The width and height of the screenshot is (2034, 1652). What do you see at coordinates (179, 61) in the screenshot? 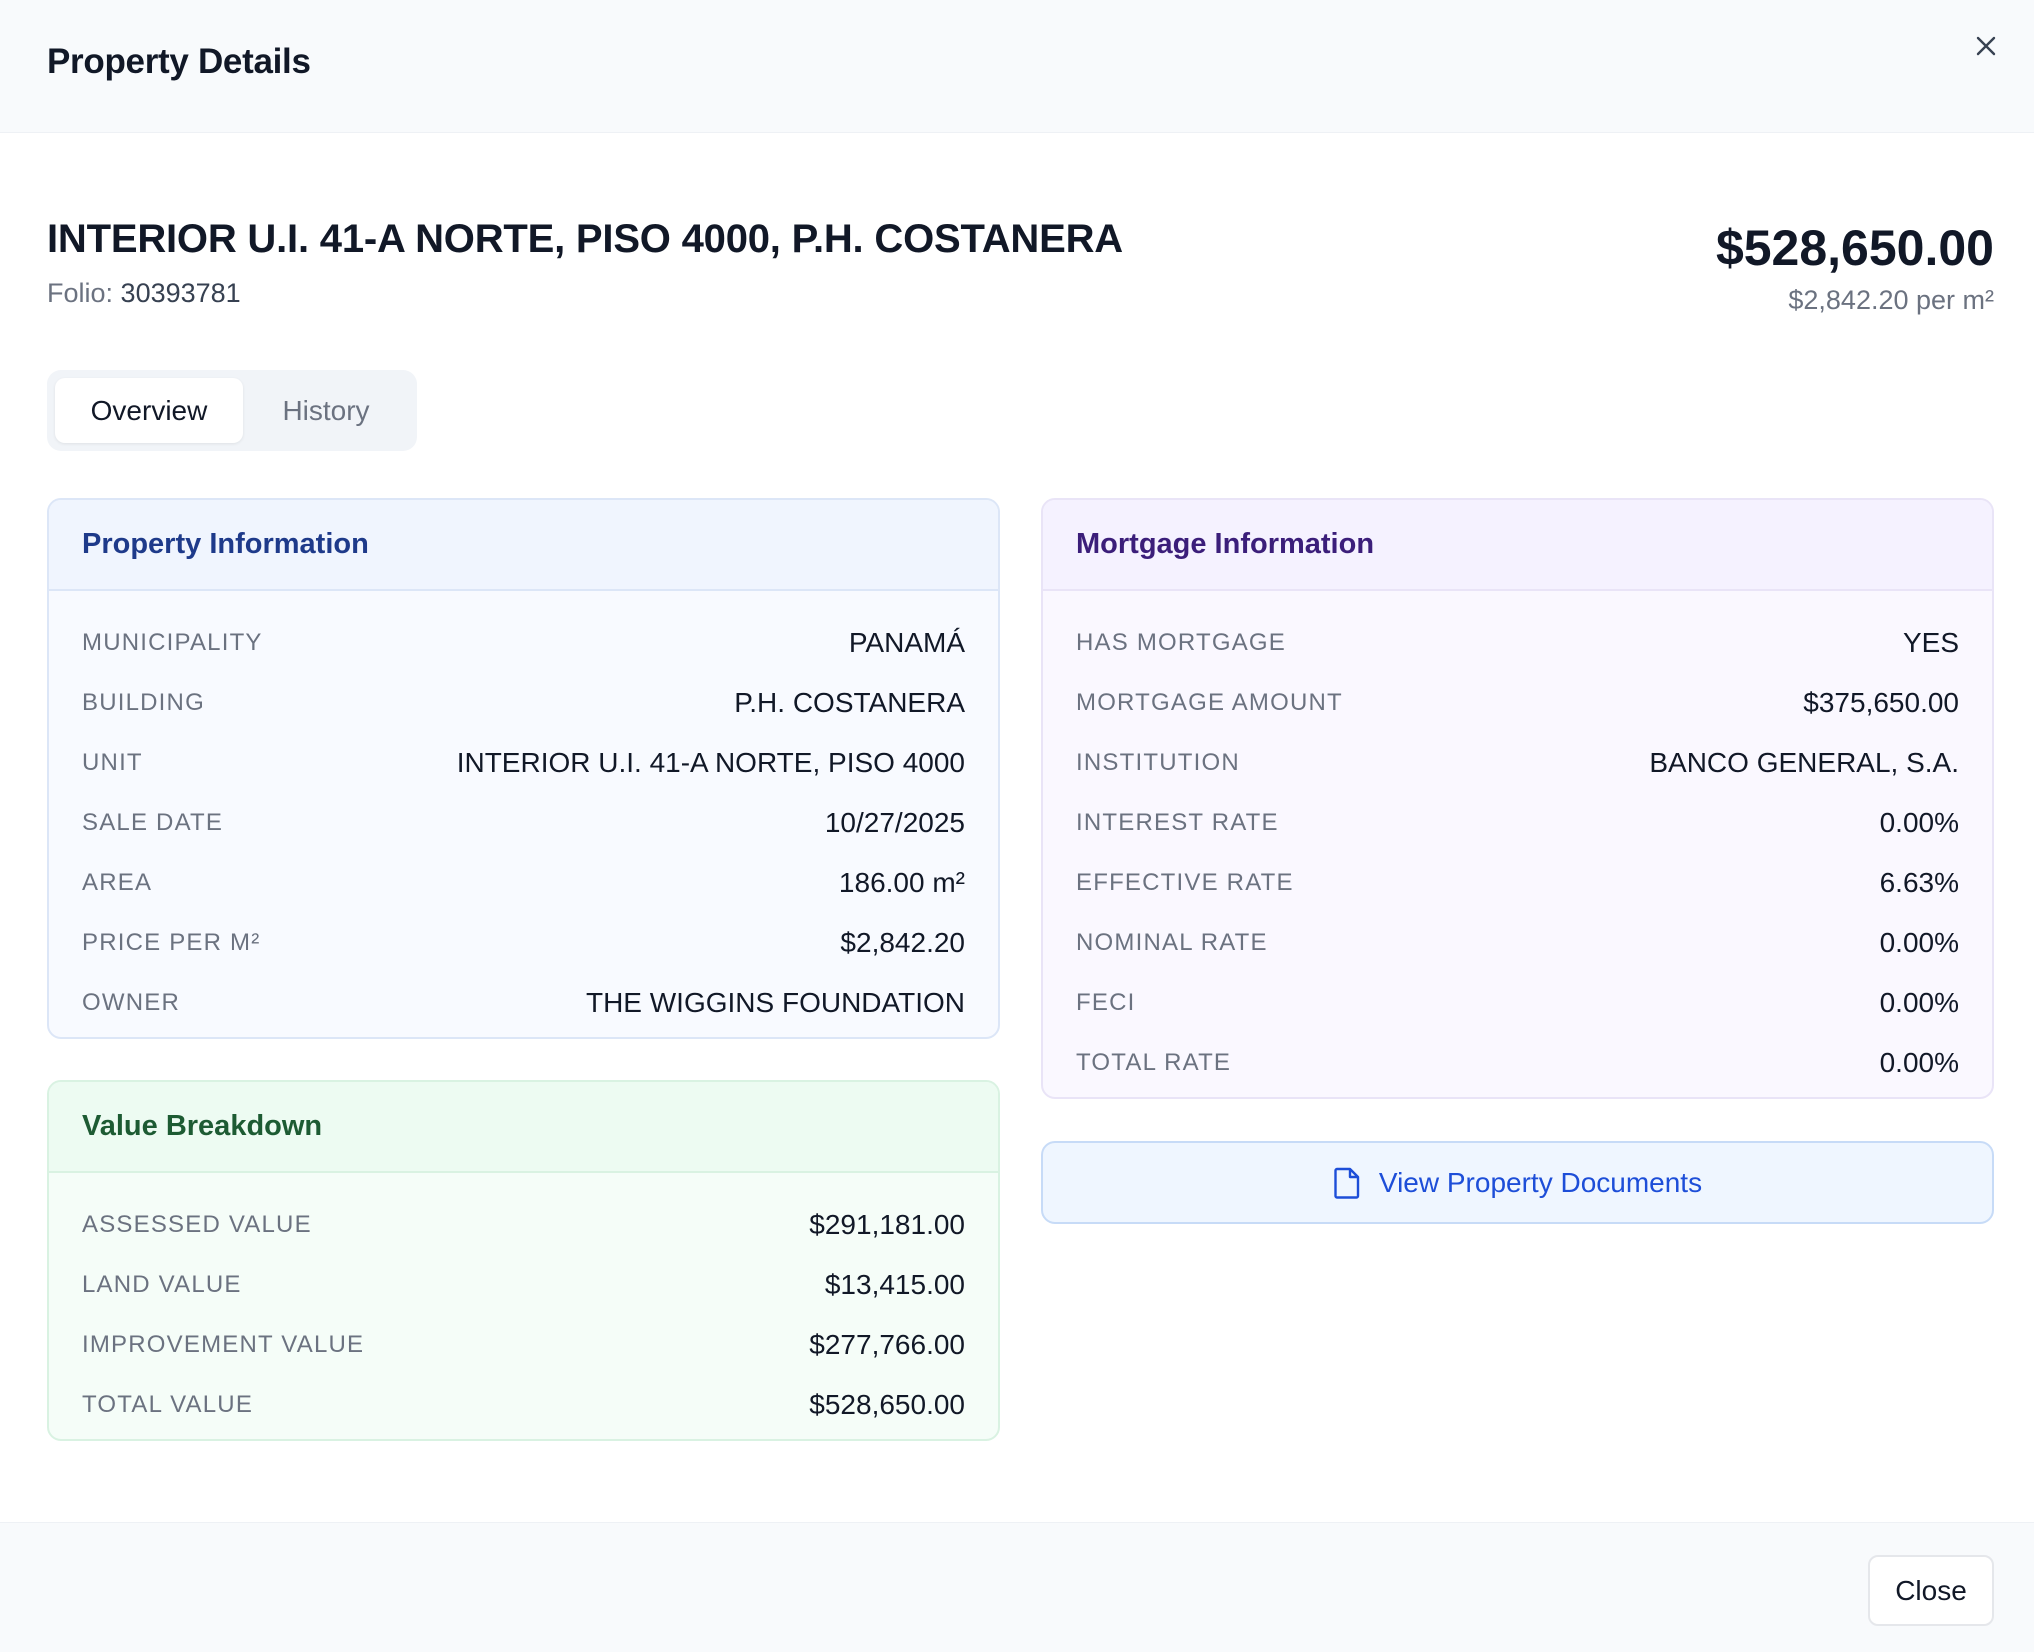
I see `dialog-title: Property Details` at bounding box center [179, 61].